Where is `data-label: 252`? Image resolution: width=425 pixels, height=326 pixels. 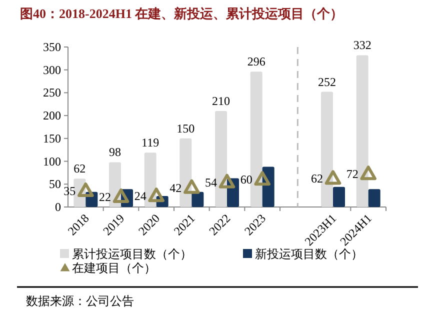
data-label: 252 is located at coordinates (327, 81).